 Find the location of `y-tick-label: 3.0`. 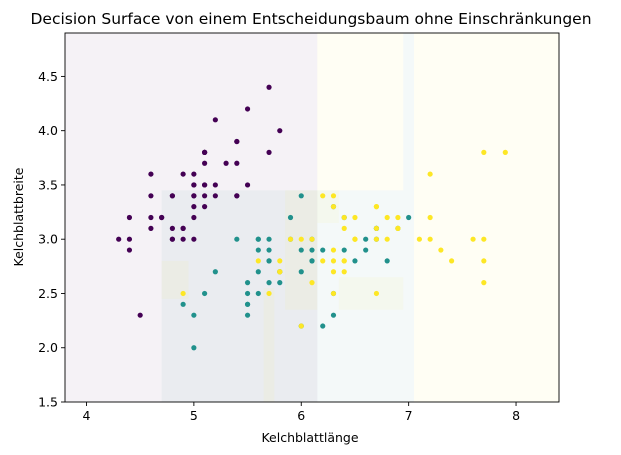

y-tick-label: 3.0 is located at coordinates (48, 239).